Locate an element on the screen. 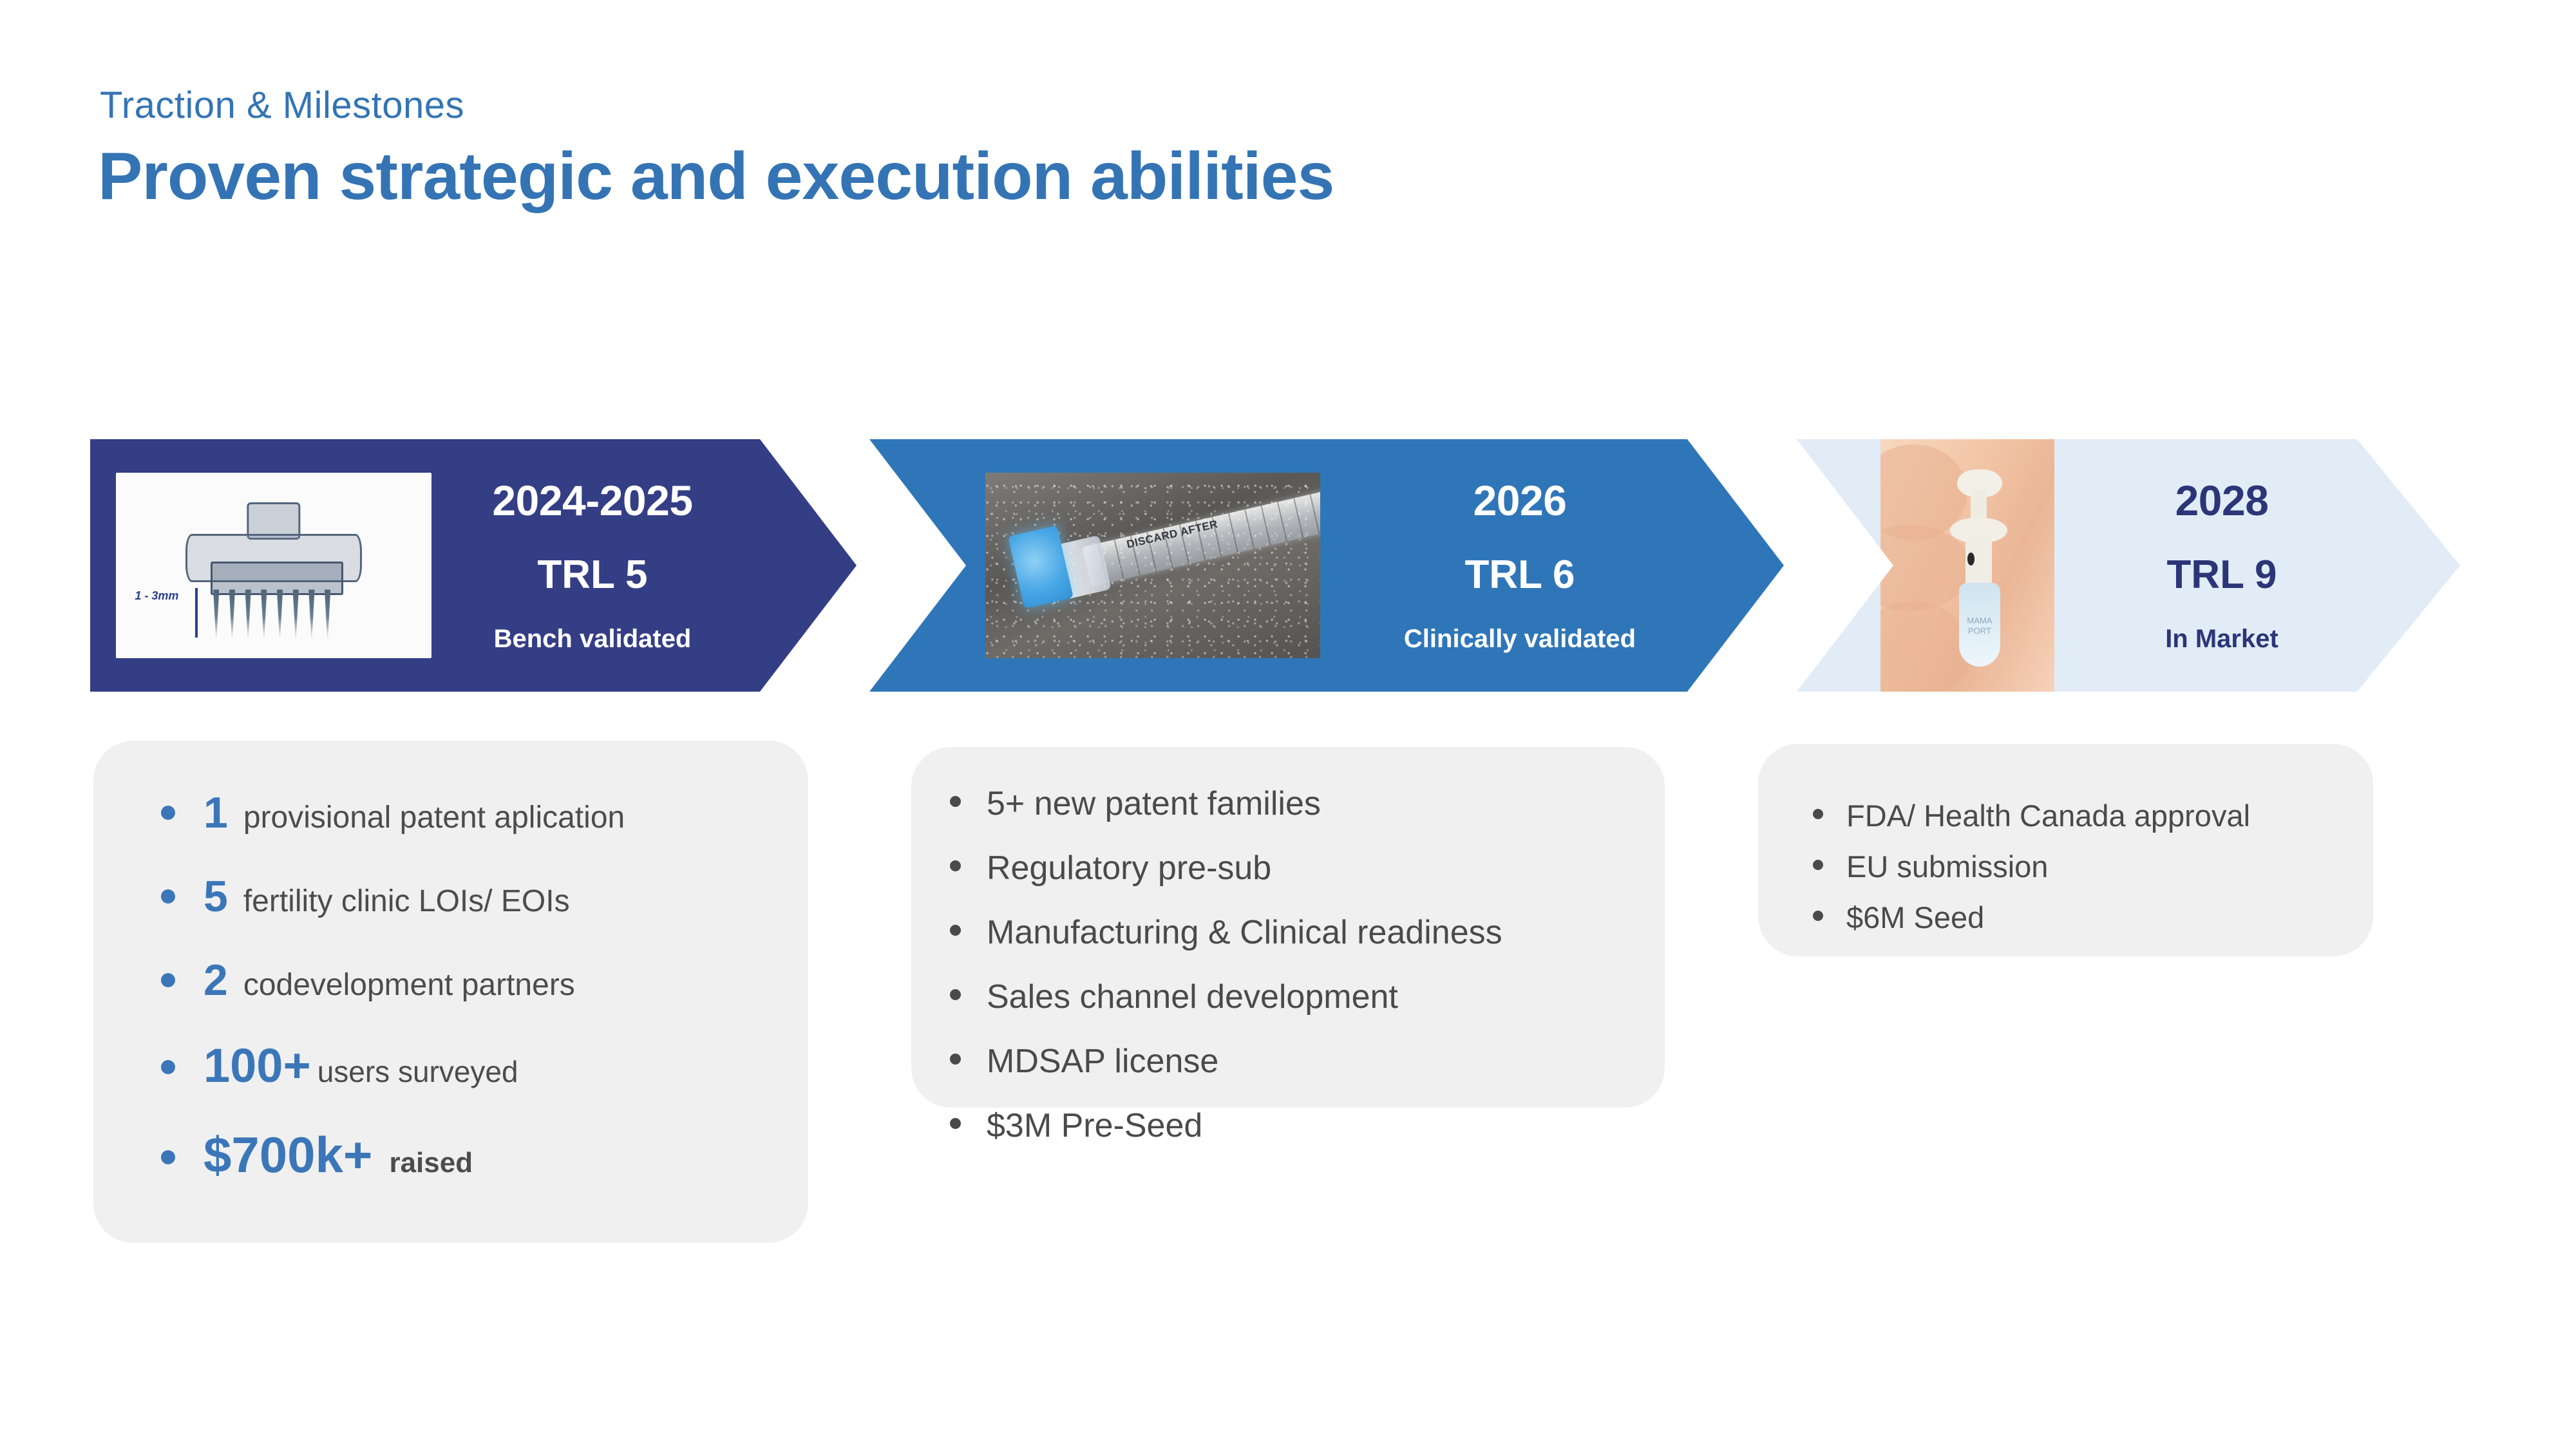  metric-label: provisional patent aplication is located at coordinates (434, 817).